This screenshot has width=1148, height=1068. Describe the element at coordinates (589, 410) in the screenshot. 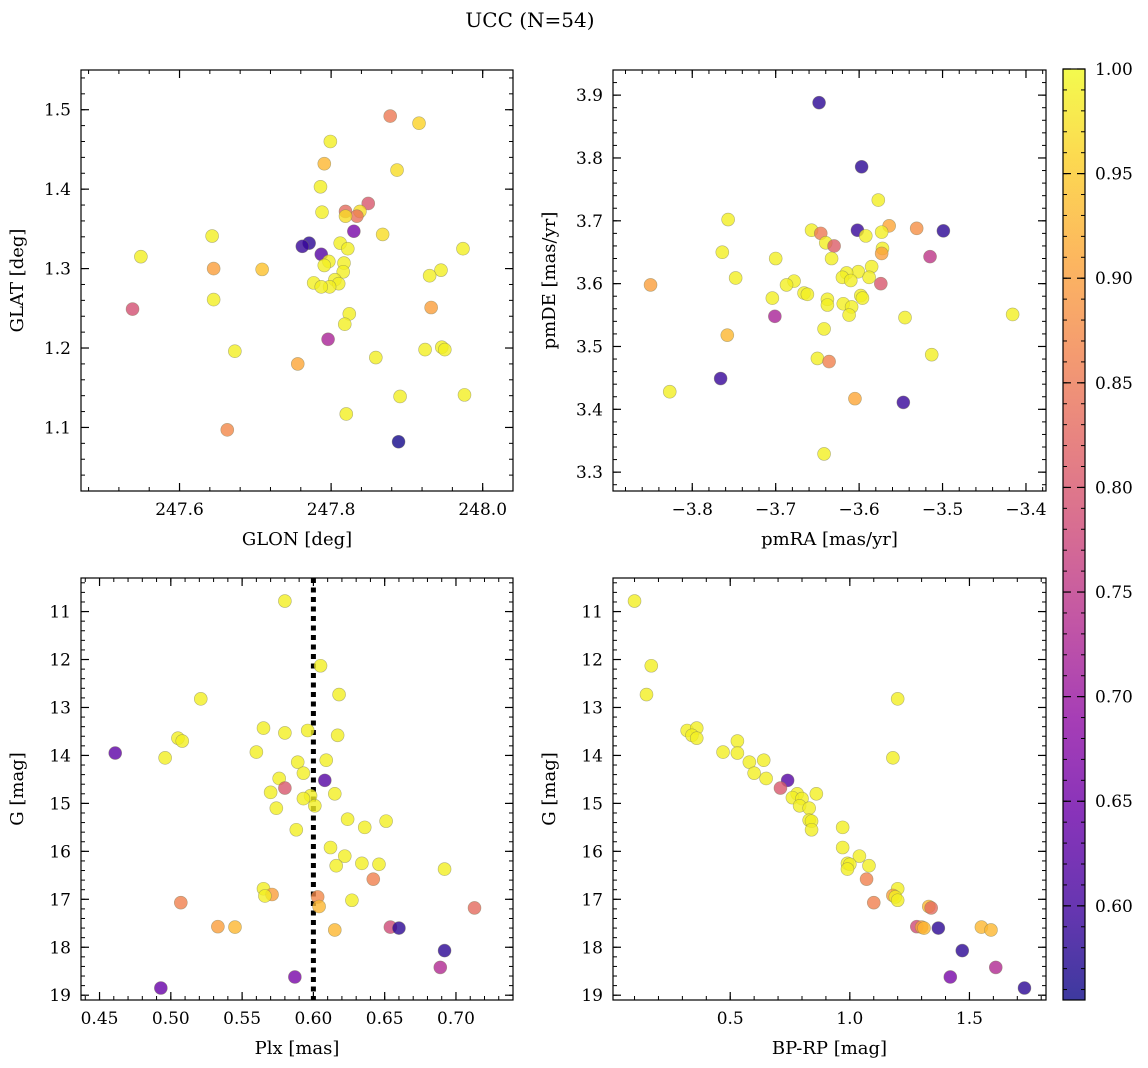

I see `y-tick-label: 3.4` at that location.